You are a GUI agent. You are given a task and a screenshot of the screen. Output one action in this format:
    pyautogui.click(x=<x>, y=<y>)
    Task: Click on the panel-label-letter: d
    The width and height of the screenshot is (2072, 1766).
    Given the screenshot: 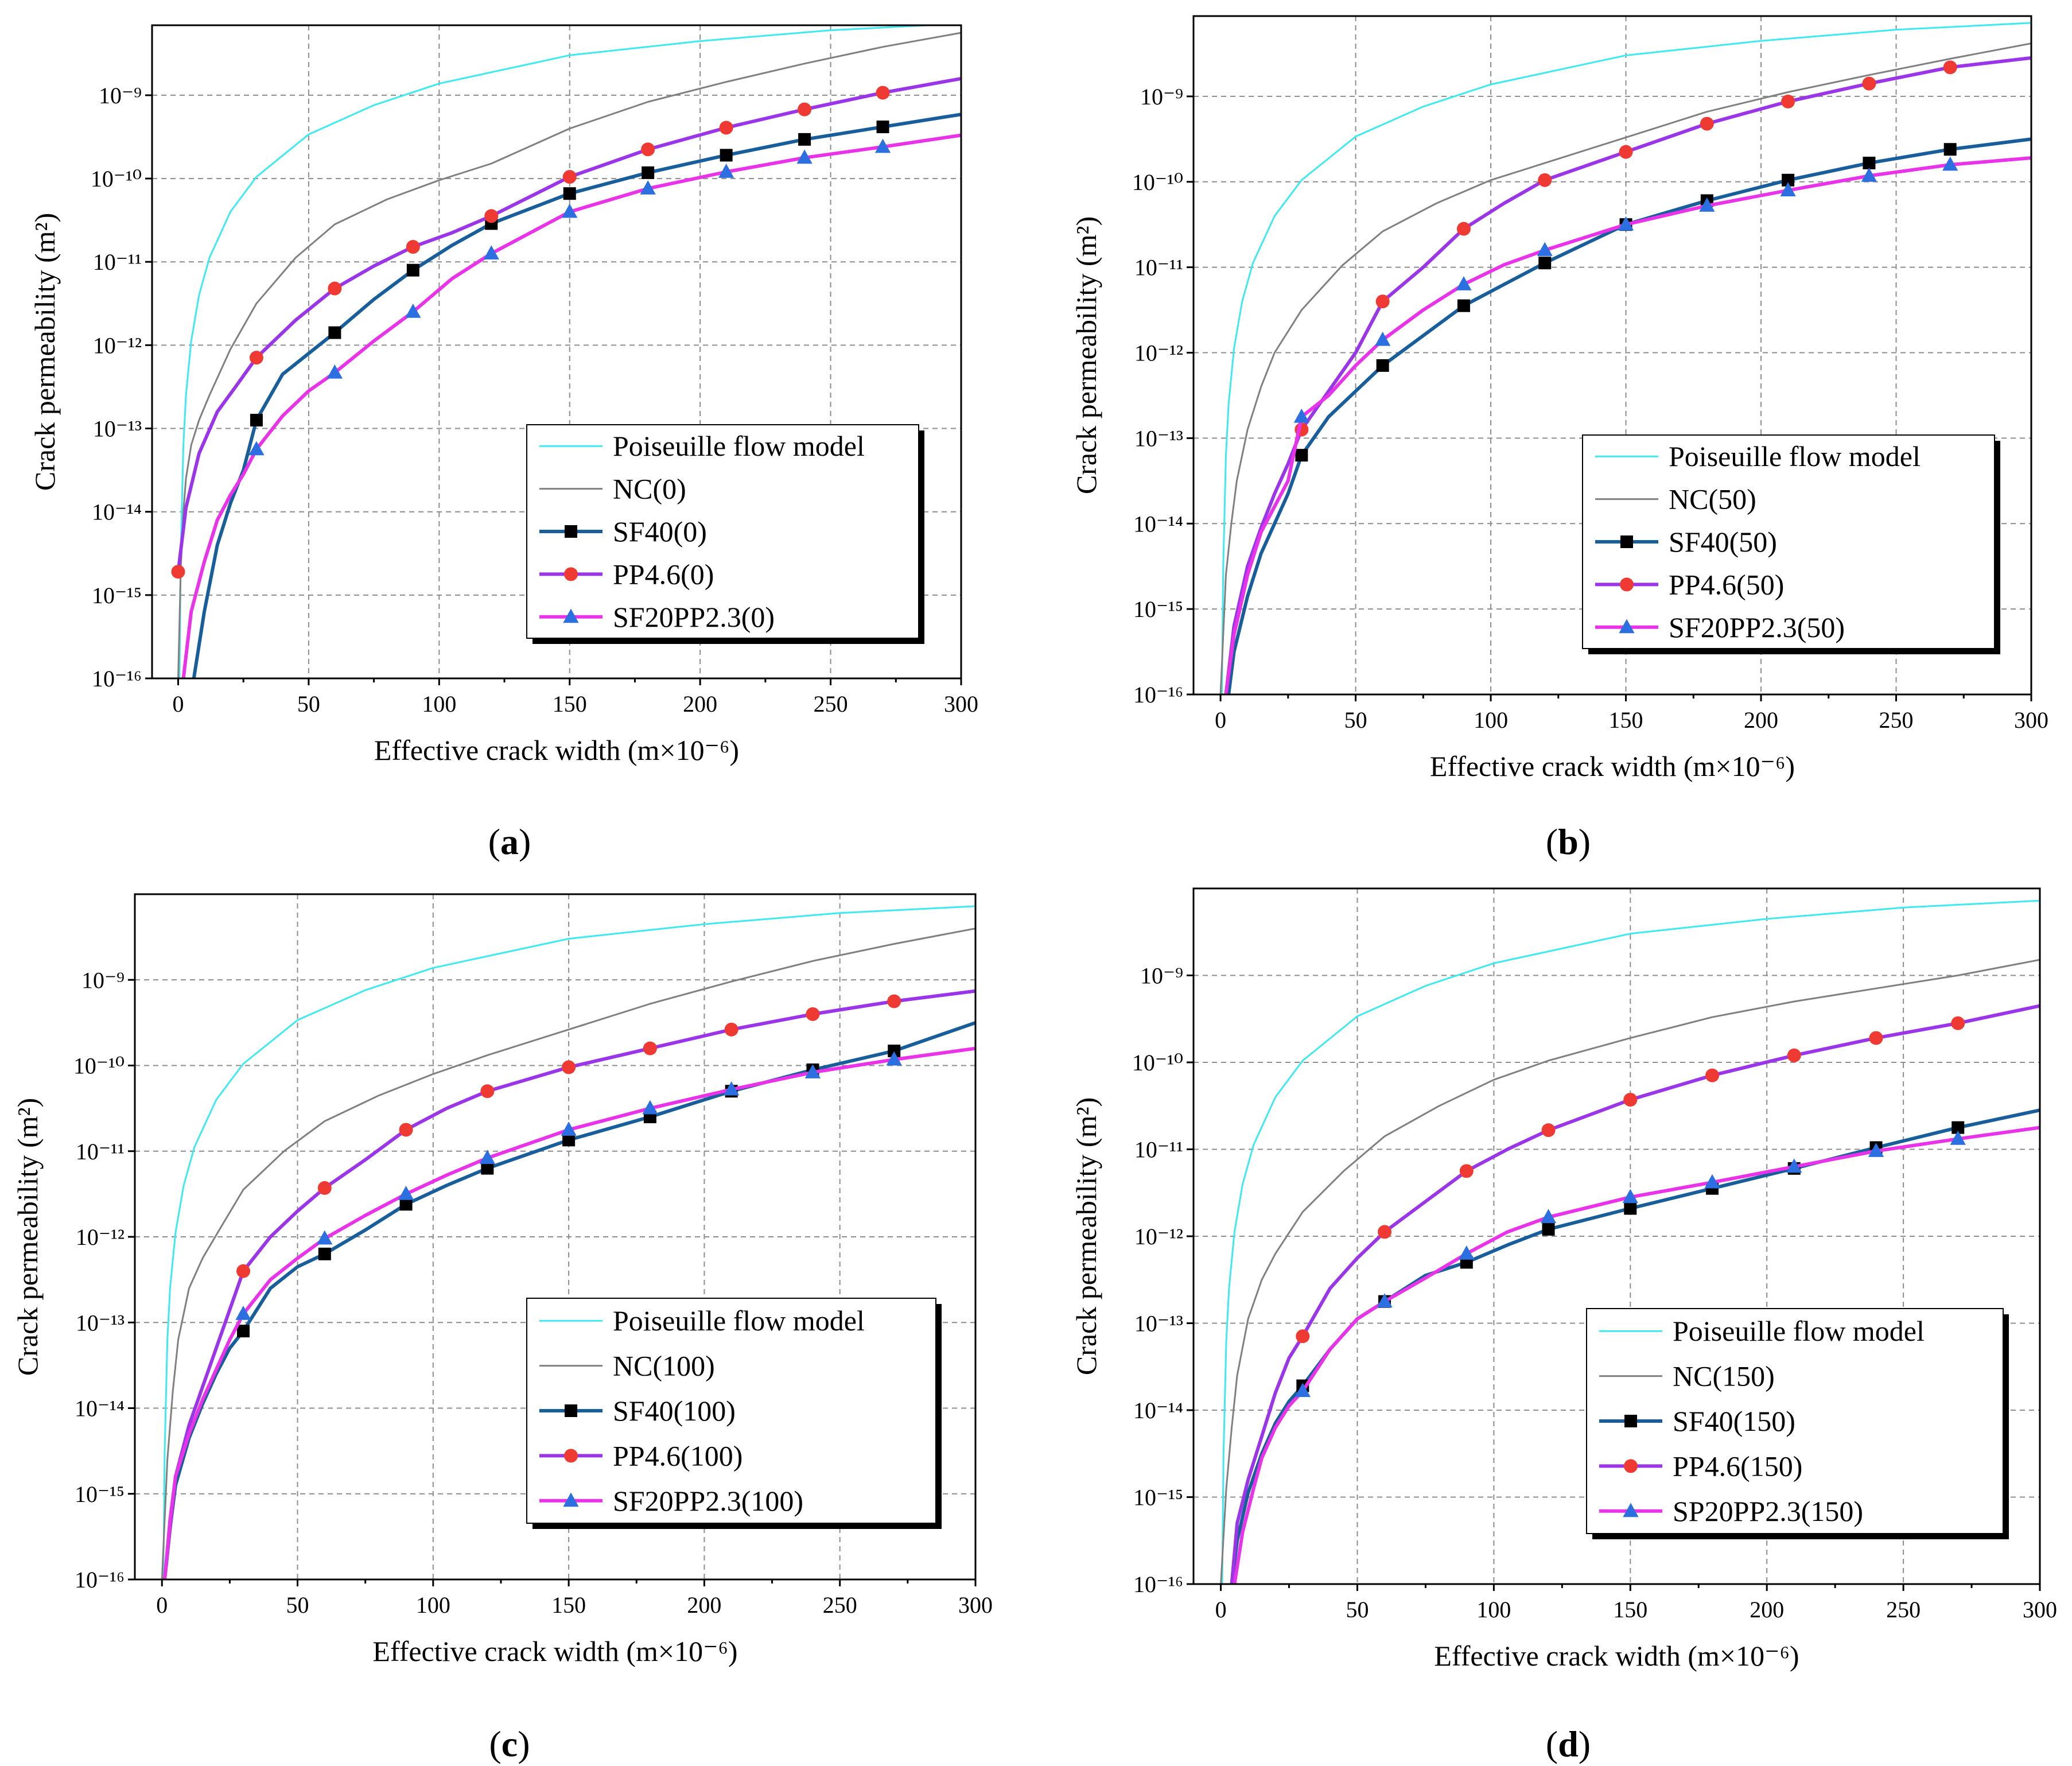 What is the action you would take?
    pyautogui.click(x=1568, y=1744)
    